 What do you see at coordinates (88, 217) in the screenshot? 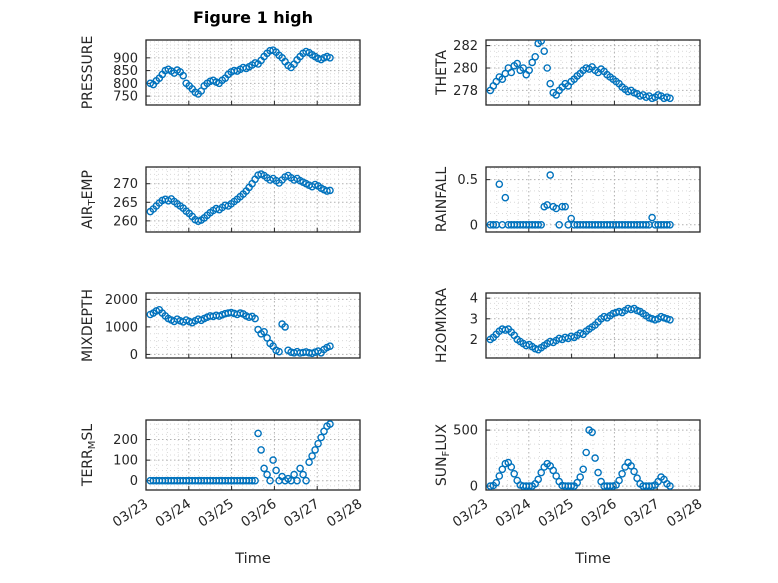
I see `y-axis-label-part: AIR` at bounding box center [88, 217].